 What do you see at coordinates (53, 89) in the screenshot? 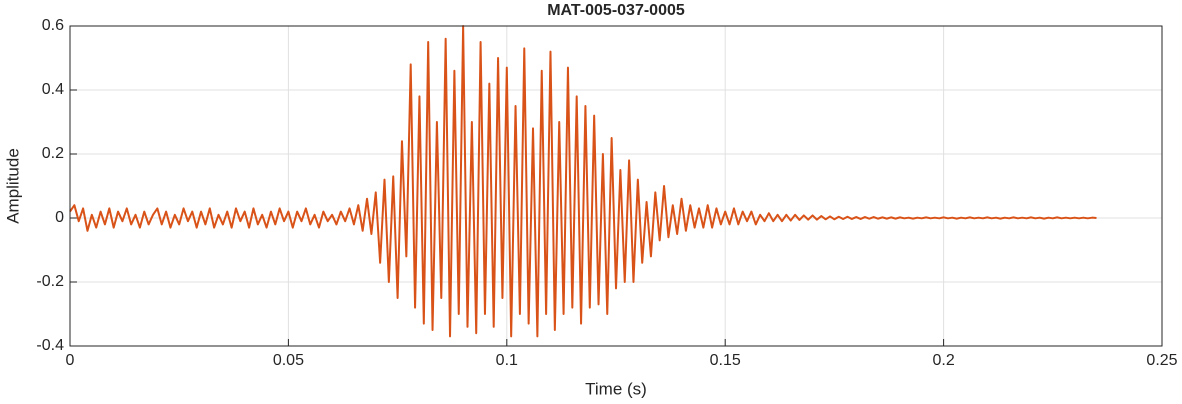
I see `y-tick-label: 0.4` at bounding box center [53, 89].